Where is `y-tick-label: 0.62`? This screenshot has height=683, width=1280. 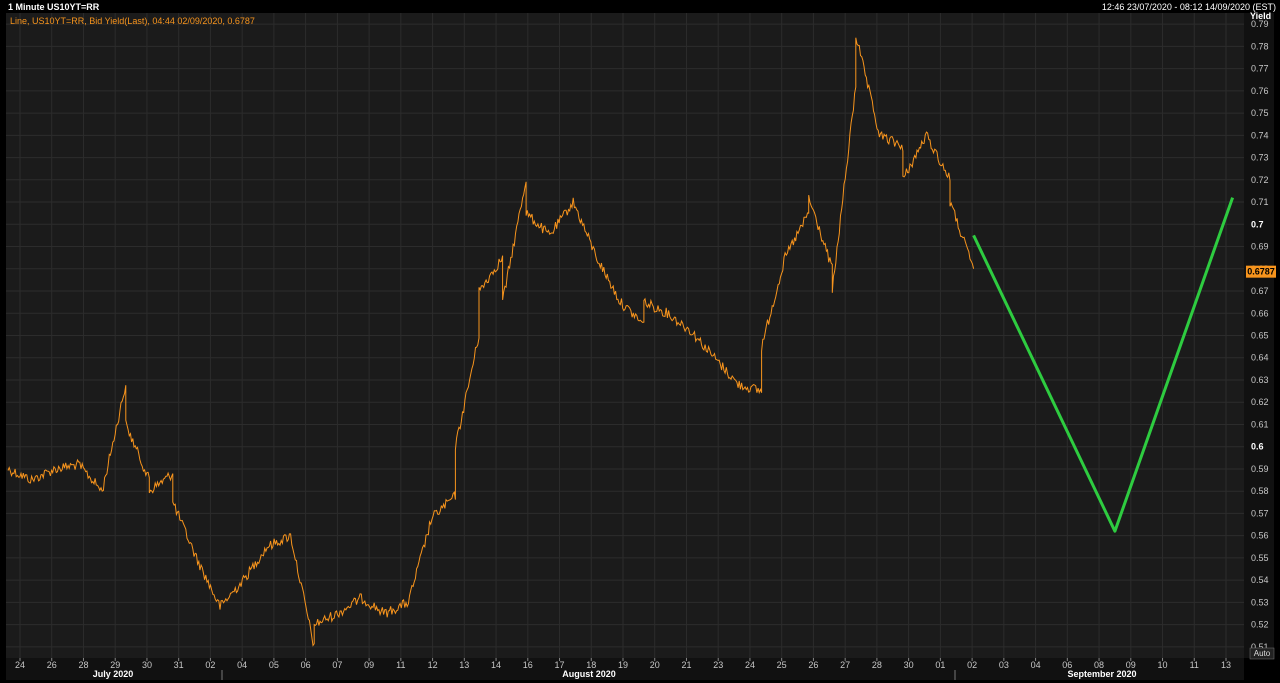
y-tick-label: 0.62 is located at coordinates (1260, 402).